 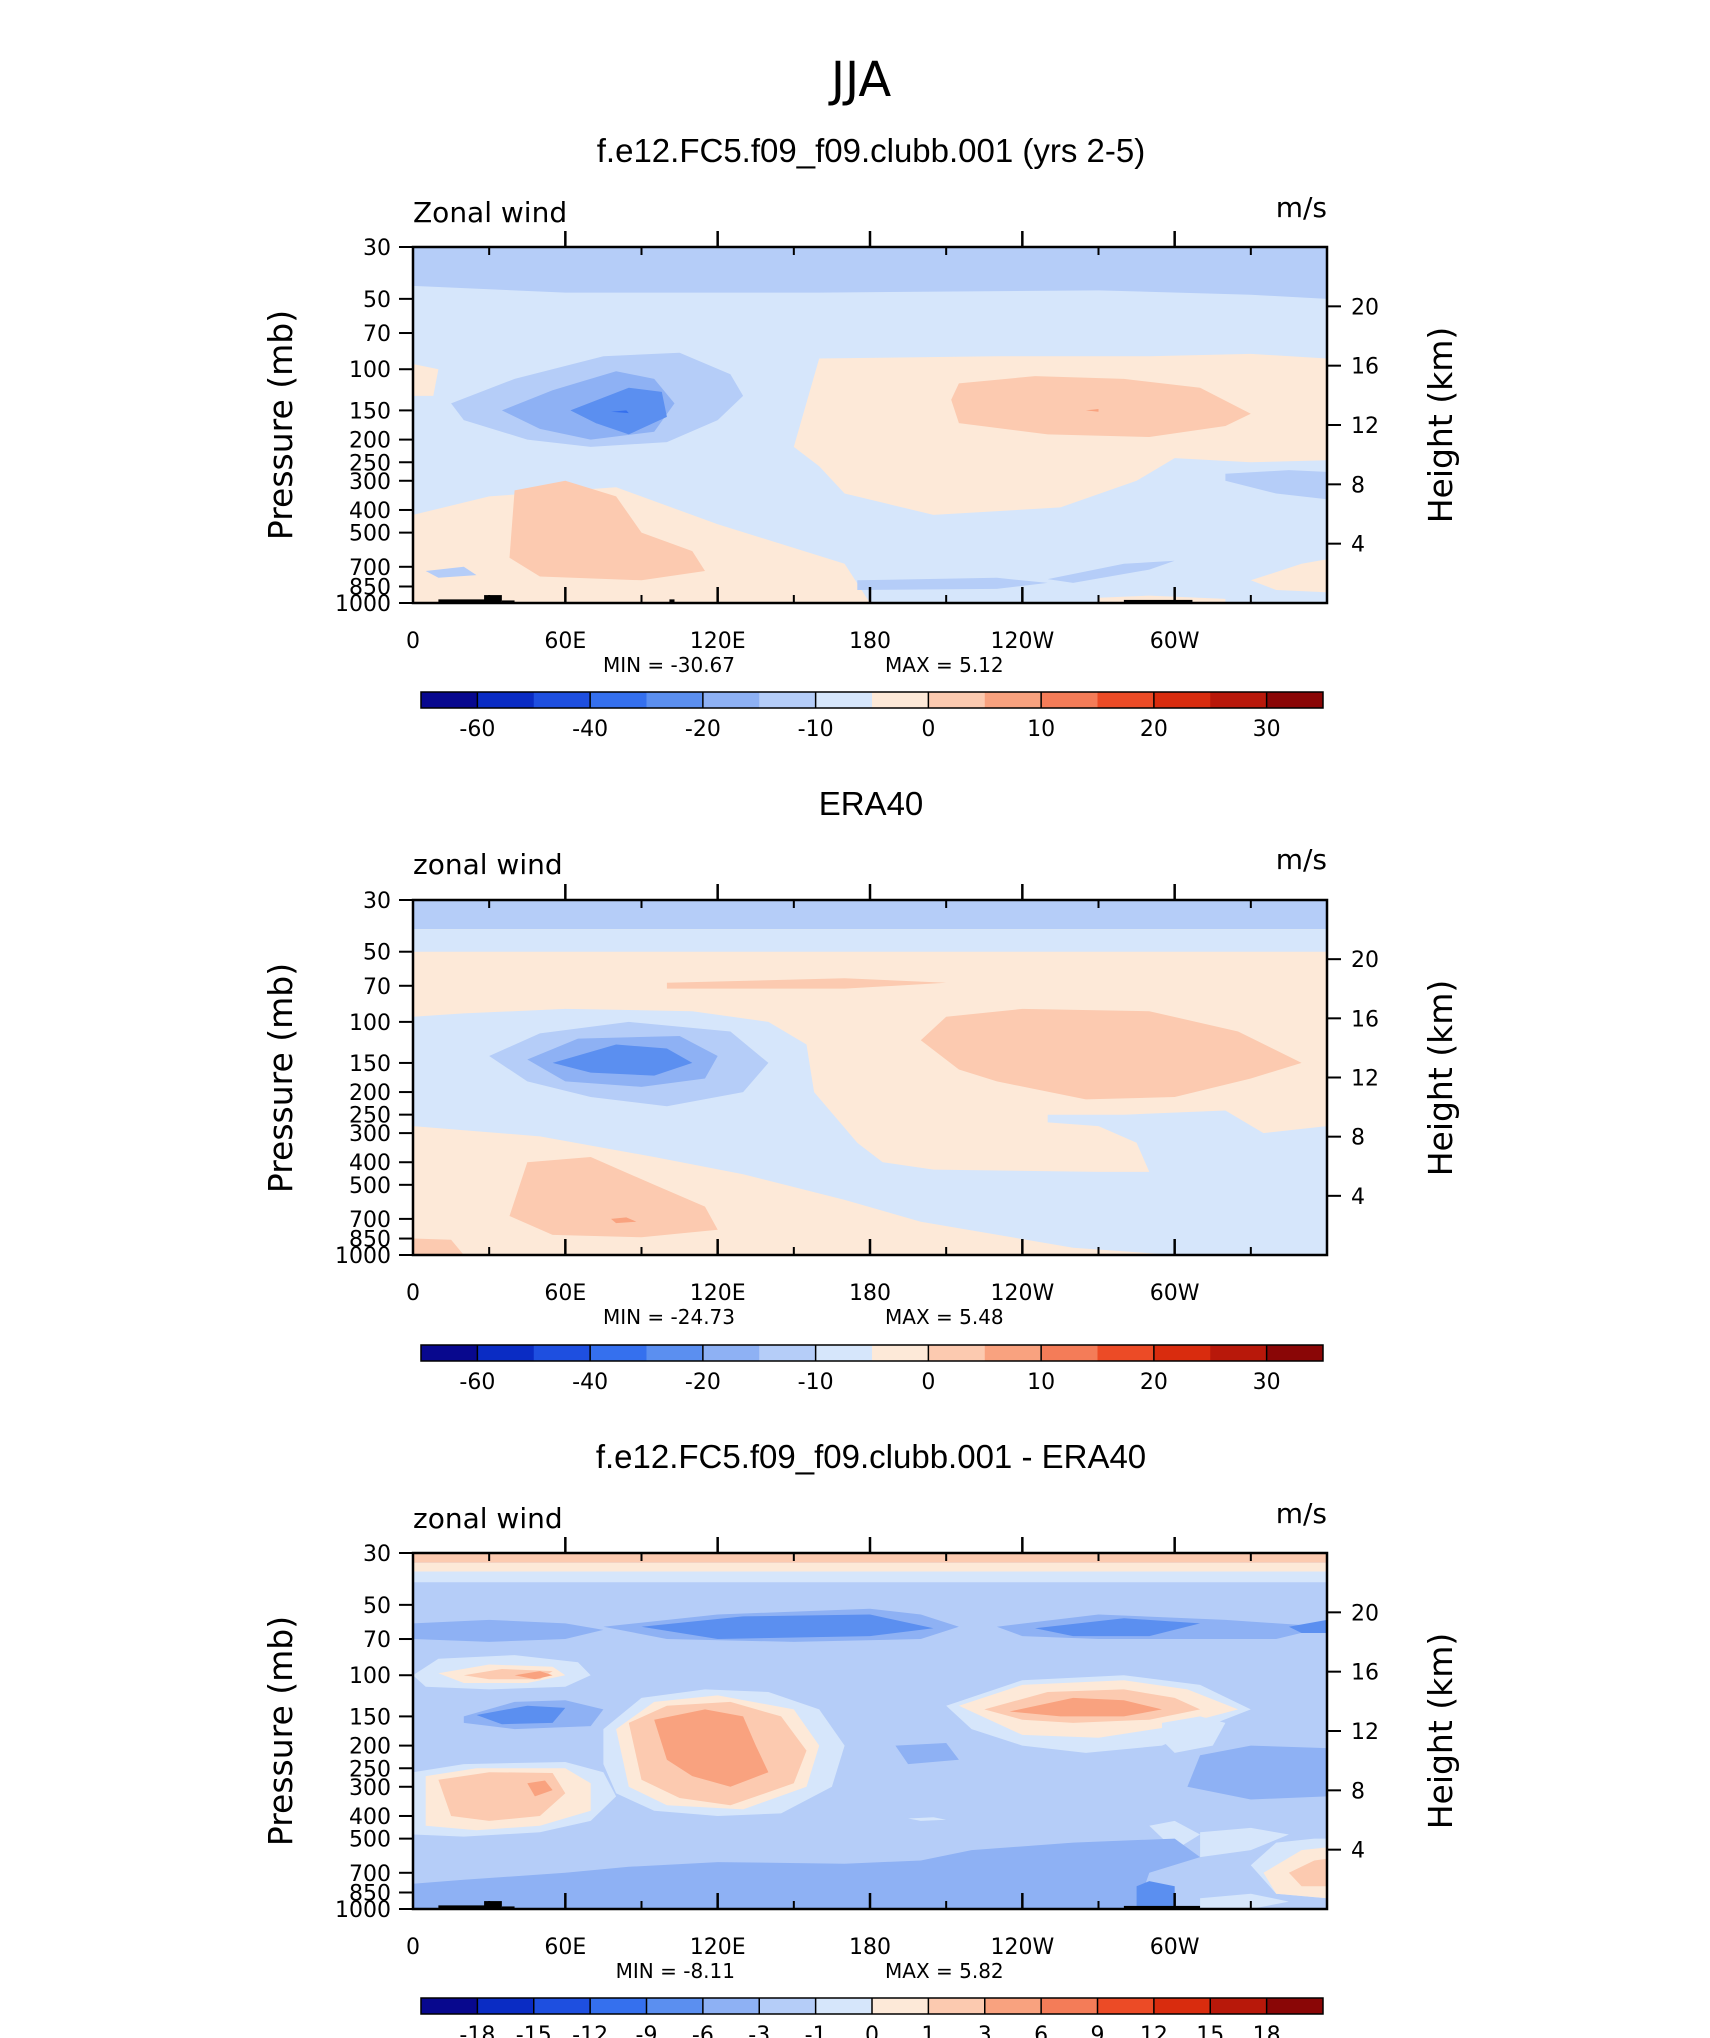 I want to click on colorbar-label: 18, so click(x=1267, y=2030).